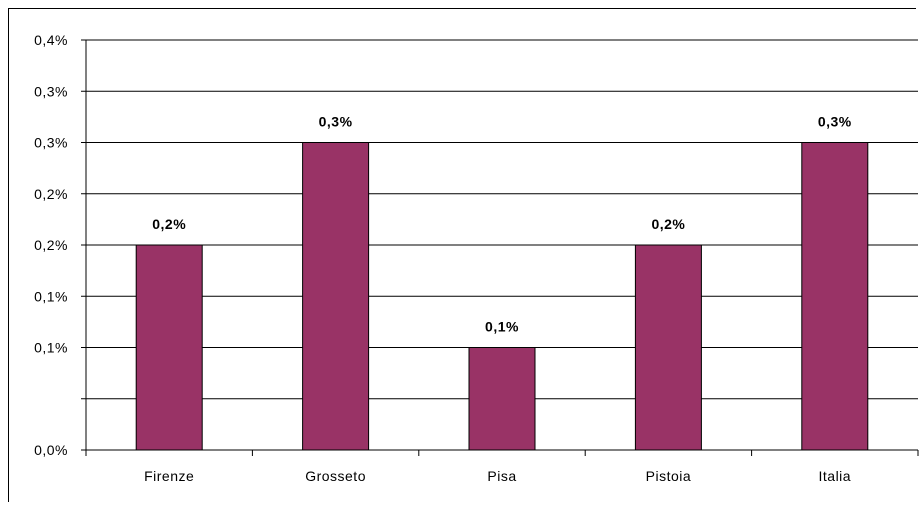 The width and height of the screenshot is (919, 506). What do you see at coordinates (335, 476) in the screenshot?
I see `x-tick-label: Grosseto` at bounding box center [335, 476].